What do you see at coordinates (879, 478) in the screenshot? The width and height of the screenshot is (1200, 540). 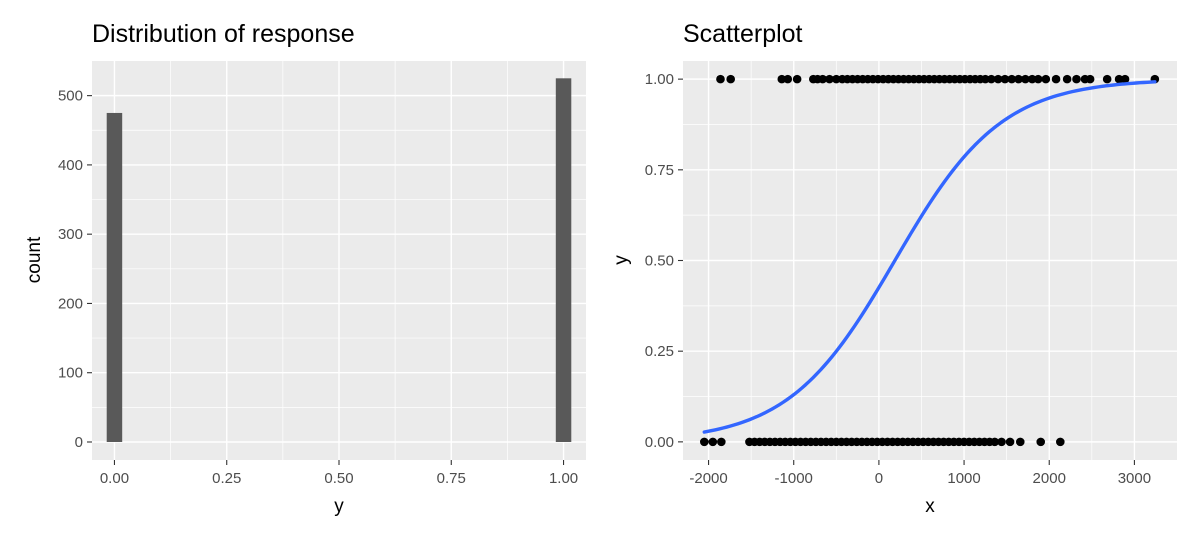 I see `scatterplot-x-tick-label: 0` at bounding box center [879, 478].